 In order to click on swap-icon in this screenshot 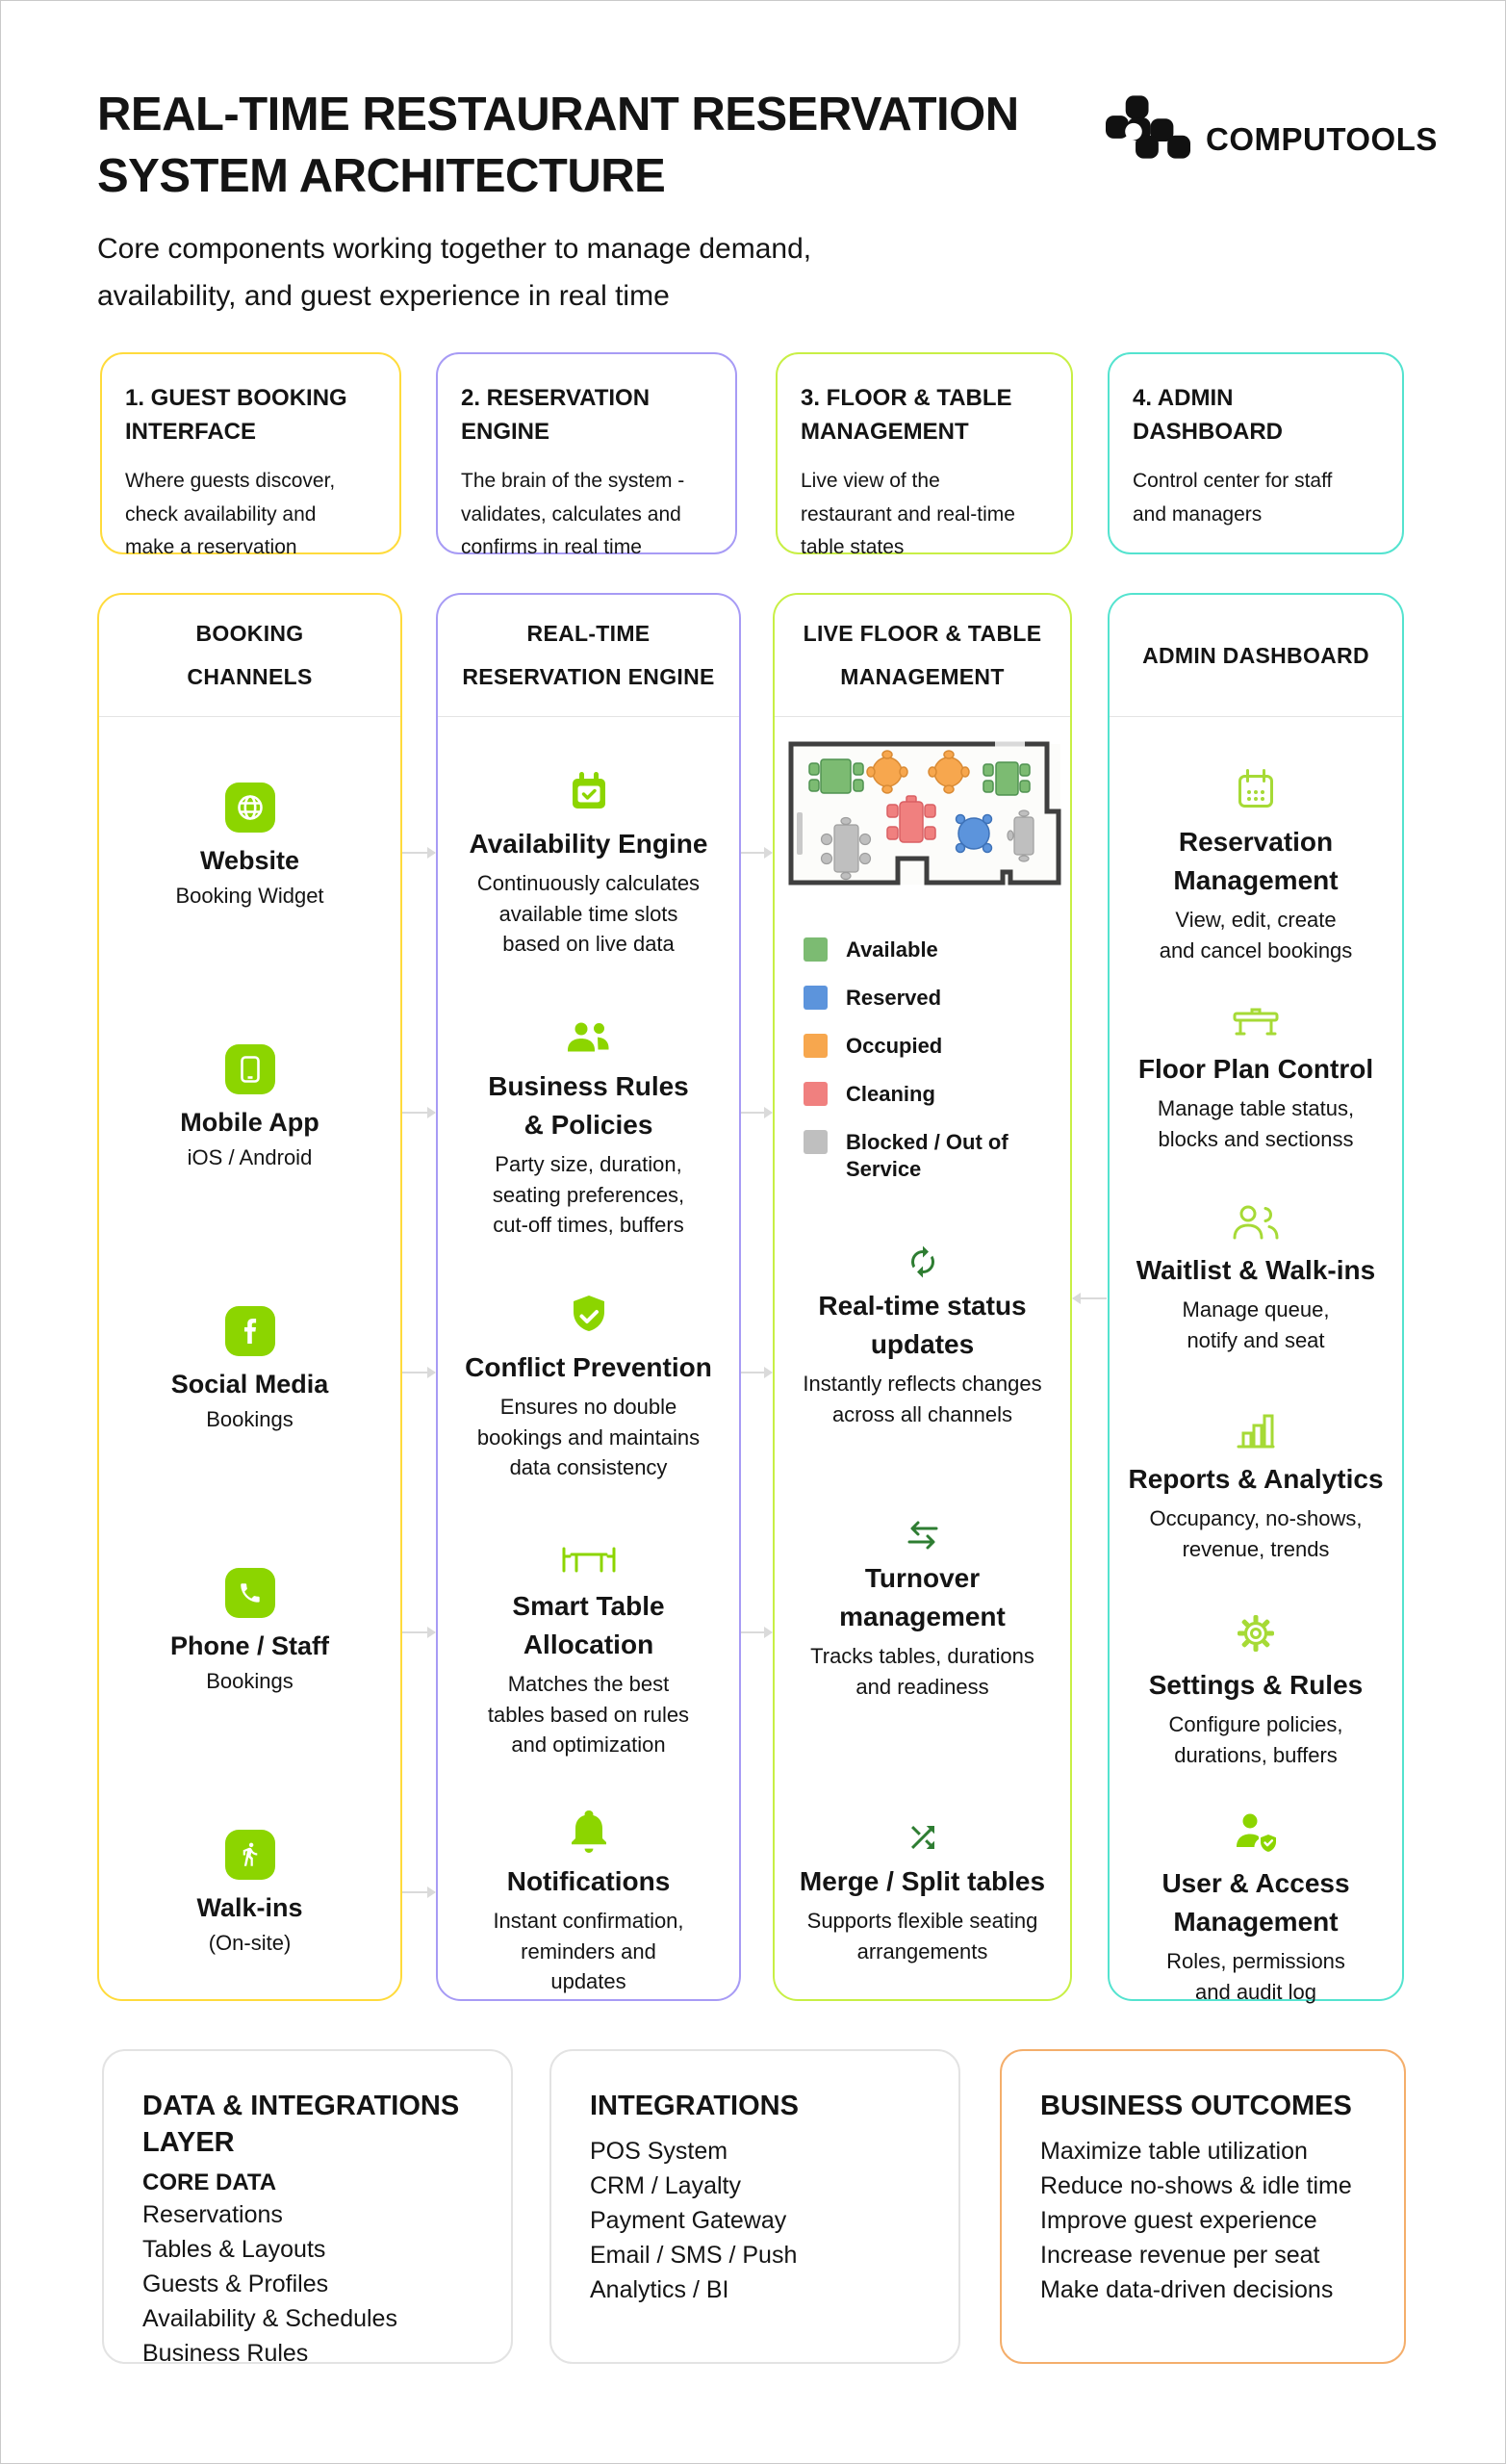, I will do `click(922, 1535)`.